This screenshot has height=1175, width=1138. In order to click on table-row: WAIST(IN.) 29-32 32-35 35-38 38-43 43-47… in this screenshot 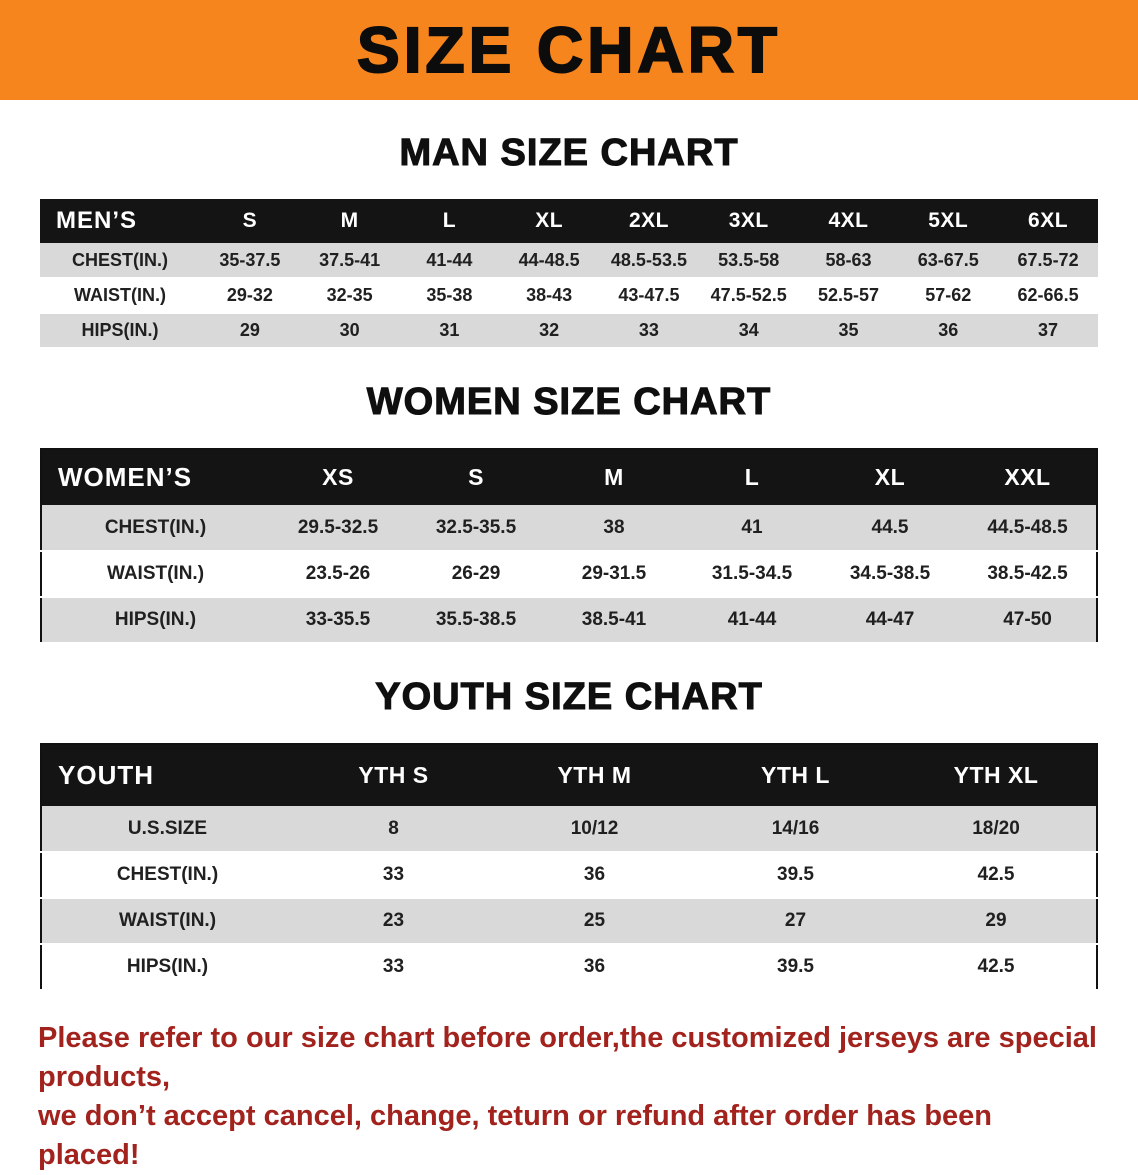, I will do `click(569, 296)`.